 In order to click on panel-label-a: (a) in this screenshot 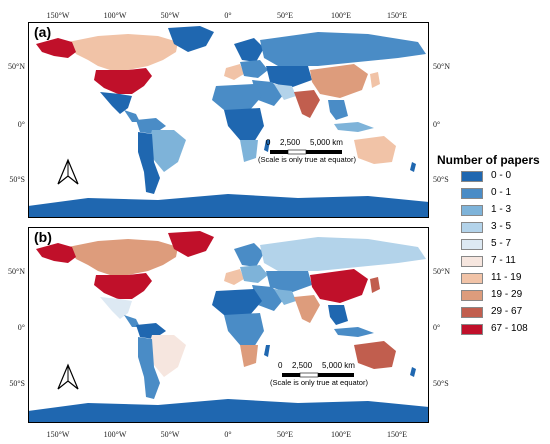, I will do `click(43, 32)`.